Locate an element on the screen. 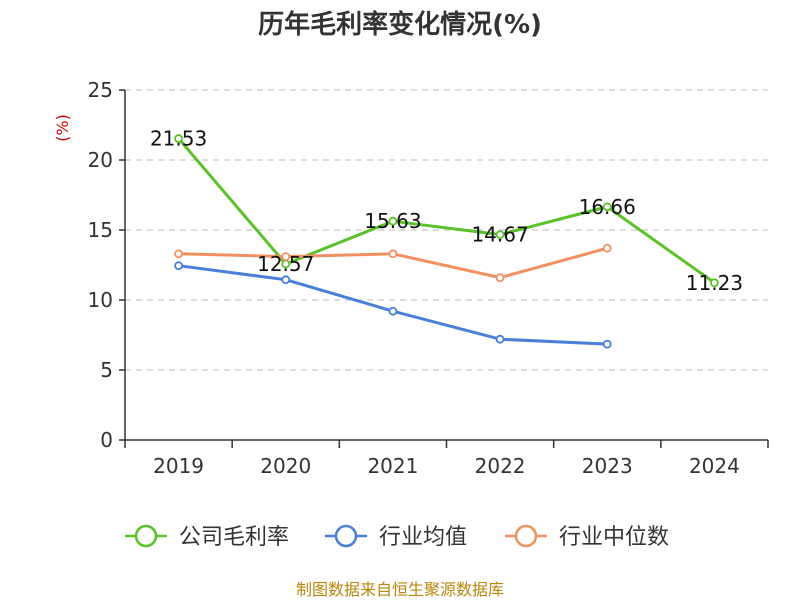  source-note: 制图数据来自恒生聚源数据库 is located at coordinates (400, 589).